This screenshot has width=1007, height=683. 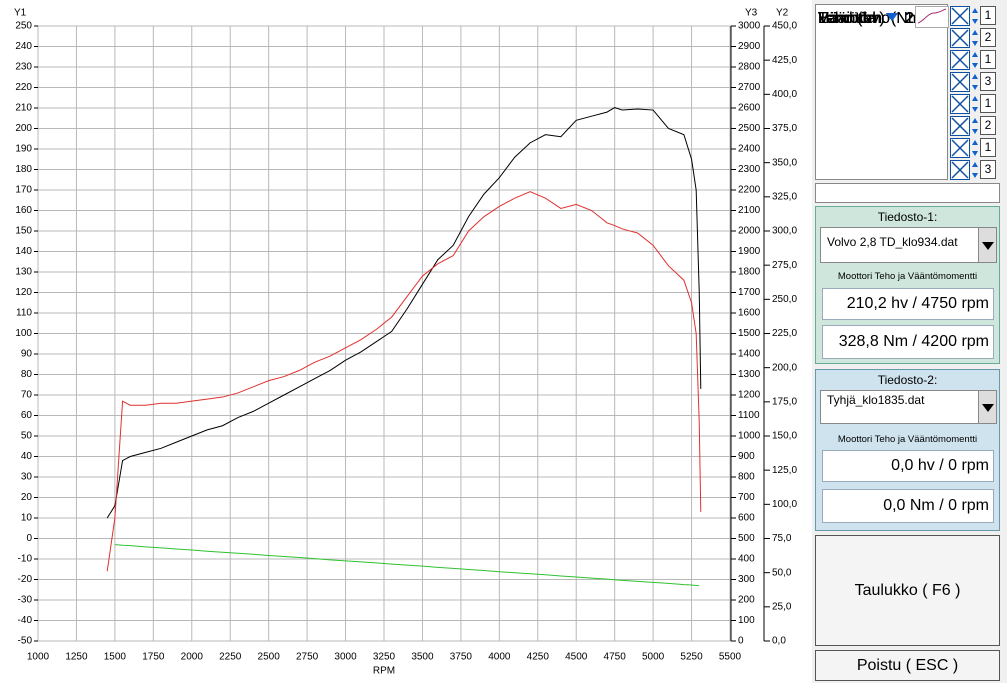 I want to click on x-tick-label: 4250, so click(x=538, y=657).